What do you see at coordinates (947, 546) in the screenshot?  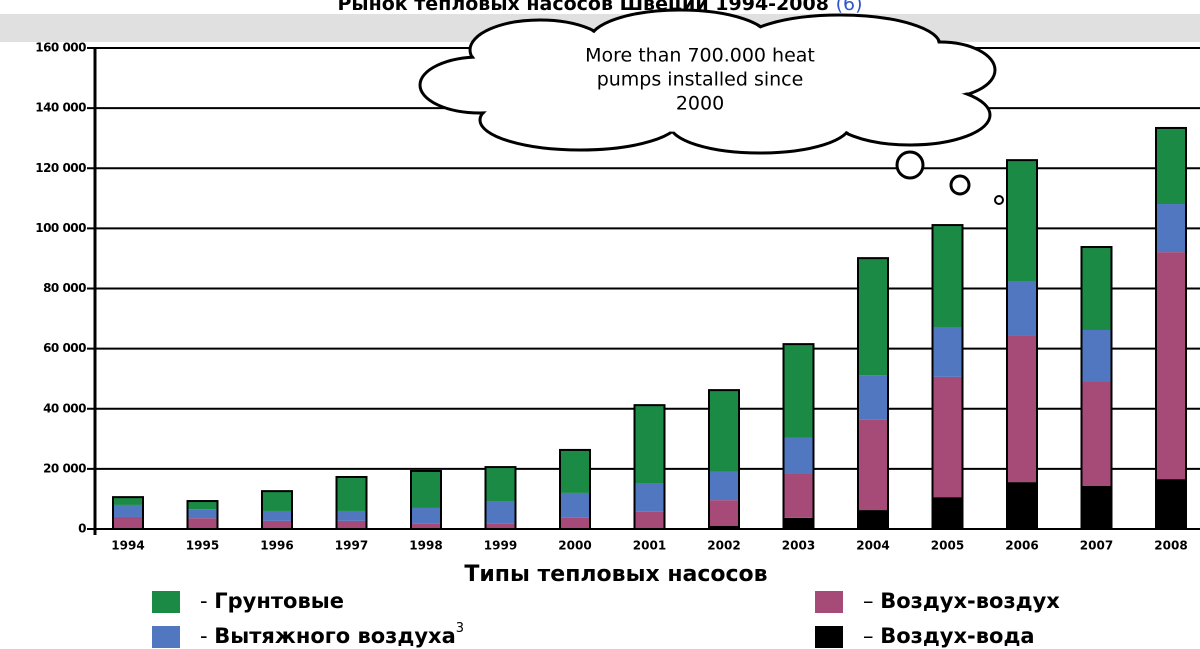 I see `x-tick-label: 2005` at bounding box center [947, 546].